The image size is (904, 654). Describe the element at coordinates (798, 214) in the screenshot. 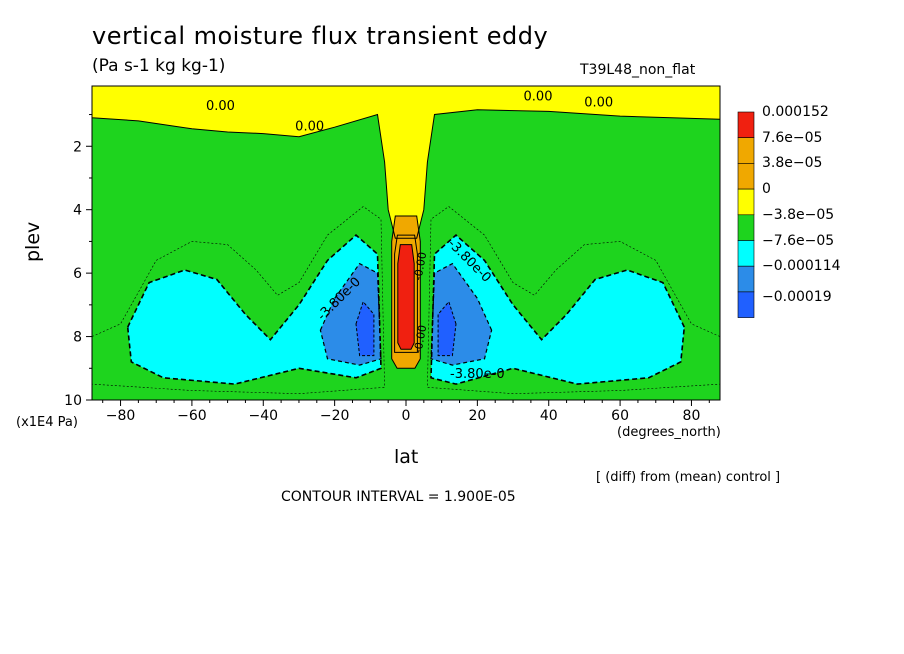

I see `colorbar-label: −3.8e−05` at that location.